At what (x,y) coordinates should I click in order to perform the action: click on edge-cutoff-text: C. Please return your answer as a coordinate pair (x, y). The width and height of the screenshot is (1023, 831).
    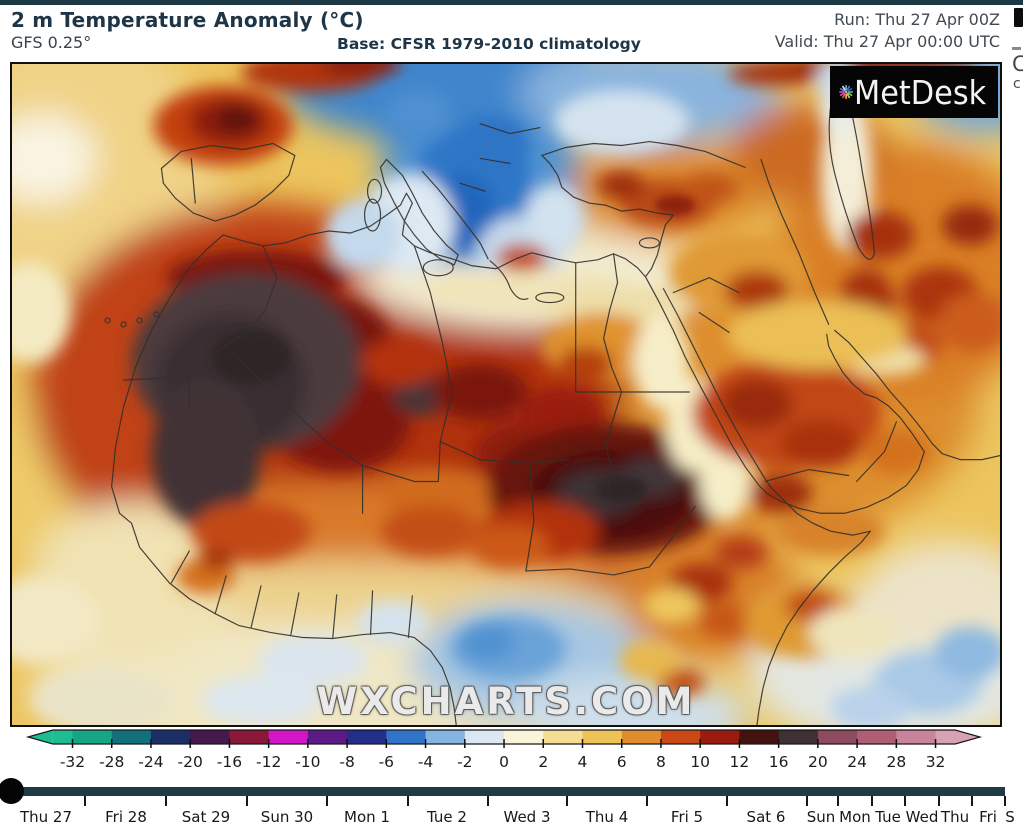
    Looking at the image, I should click on (1017, 64).